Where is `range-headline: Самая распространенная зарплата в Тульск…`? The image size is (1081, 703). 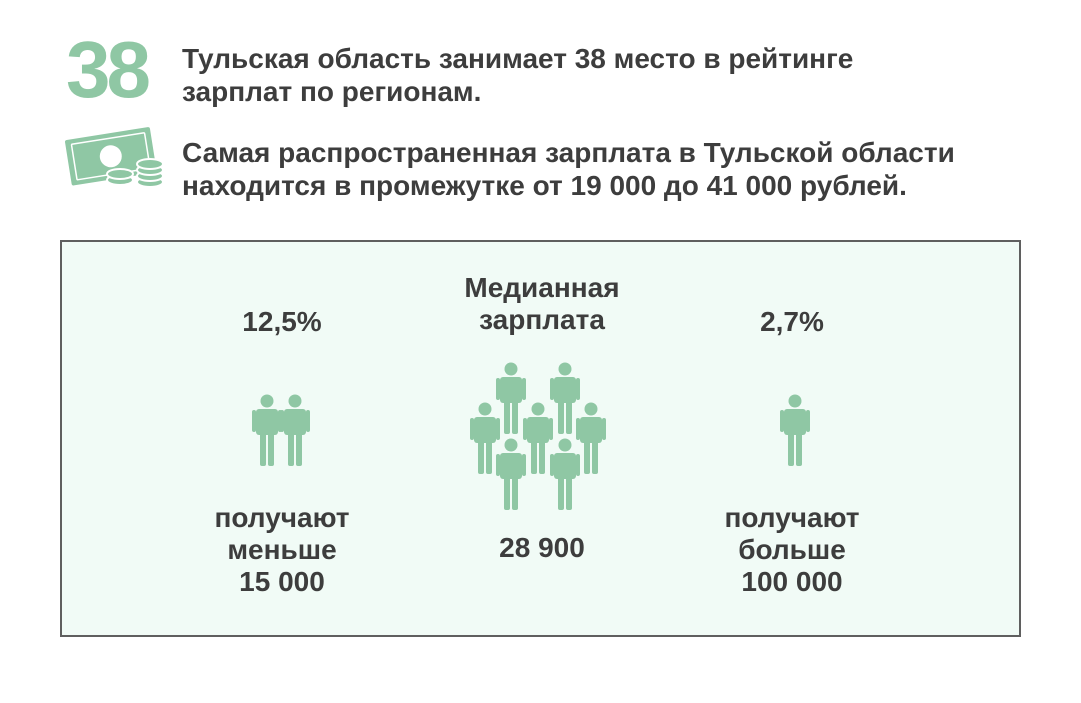 range-headline: Самая распространенная зарплата в Тульск… is located at coordinates (622, 169).